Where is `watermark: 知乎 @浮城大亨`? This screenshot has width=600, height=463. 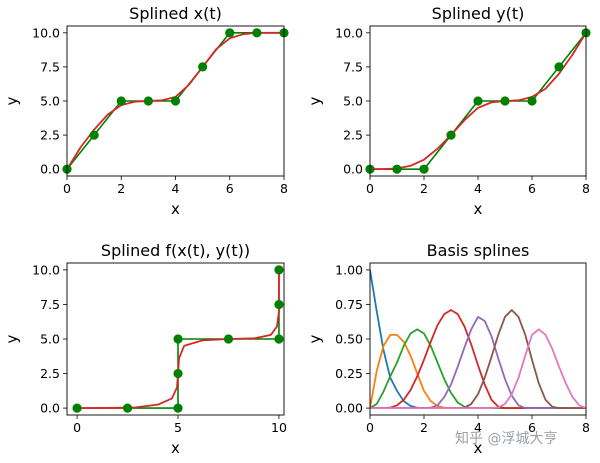
watermark: 知乎 @浮城大亨 is located at coordinates (506, 439).